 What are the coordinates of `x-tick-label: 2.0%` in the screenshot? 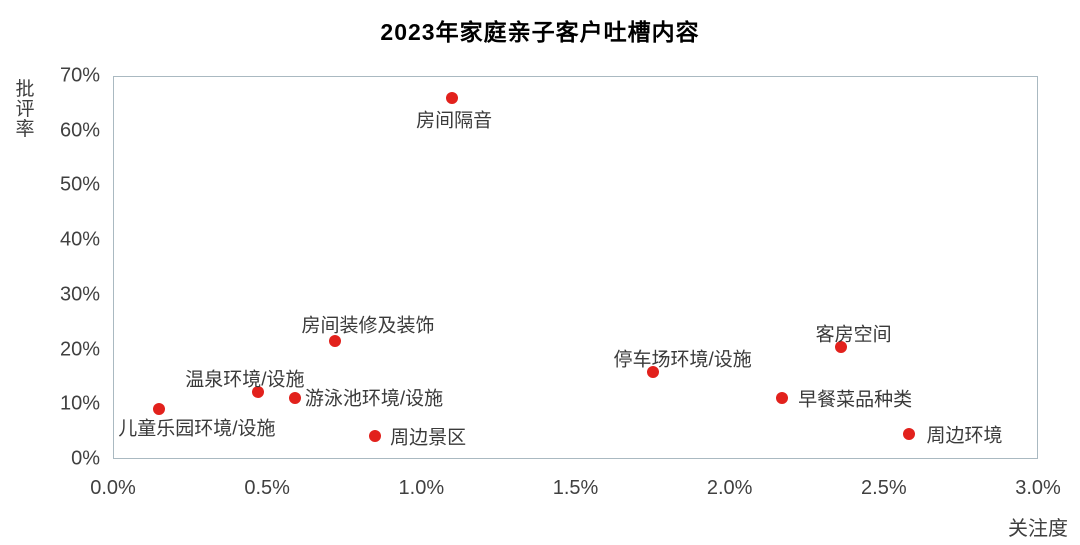 It's located at (729, 488).